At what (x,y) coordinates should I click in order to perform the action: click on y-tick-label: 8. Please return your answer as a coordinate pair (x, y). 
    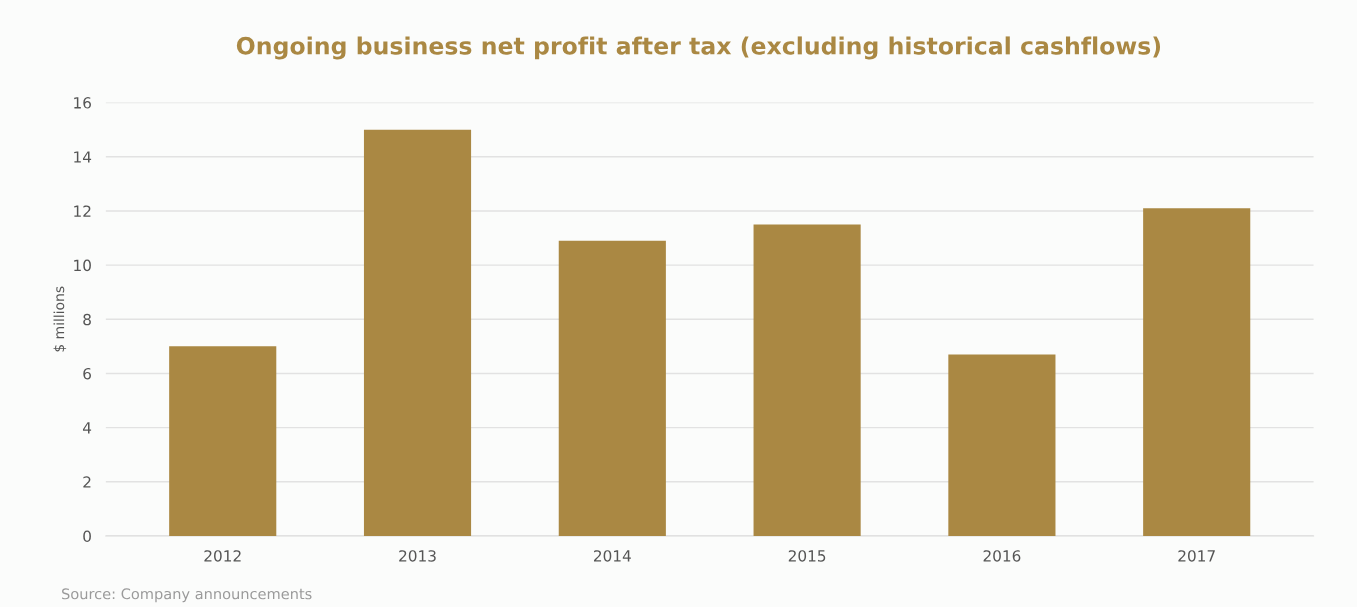
    Looking at the image, I should click on (87, 319).